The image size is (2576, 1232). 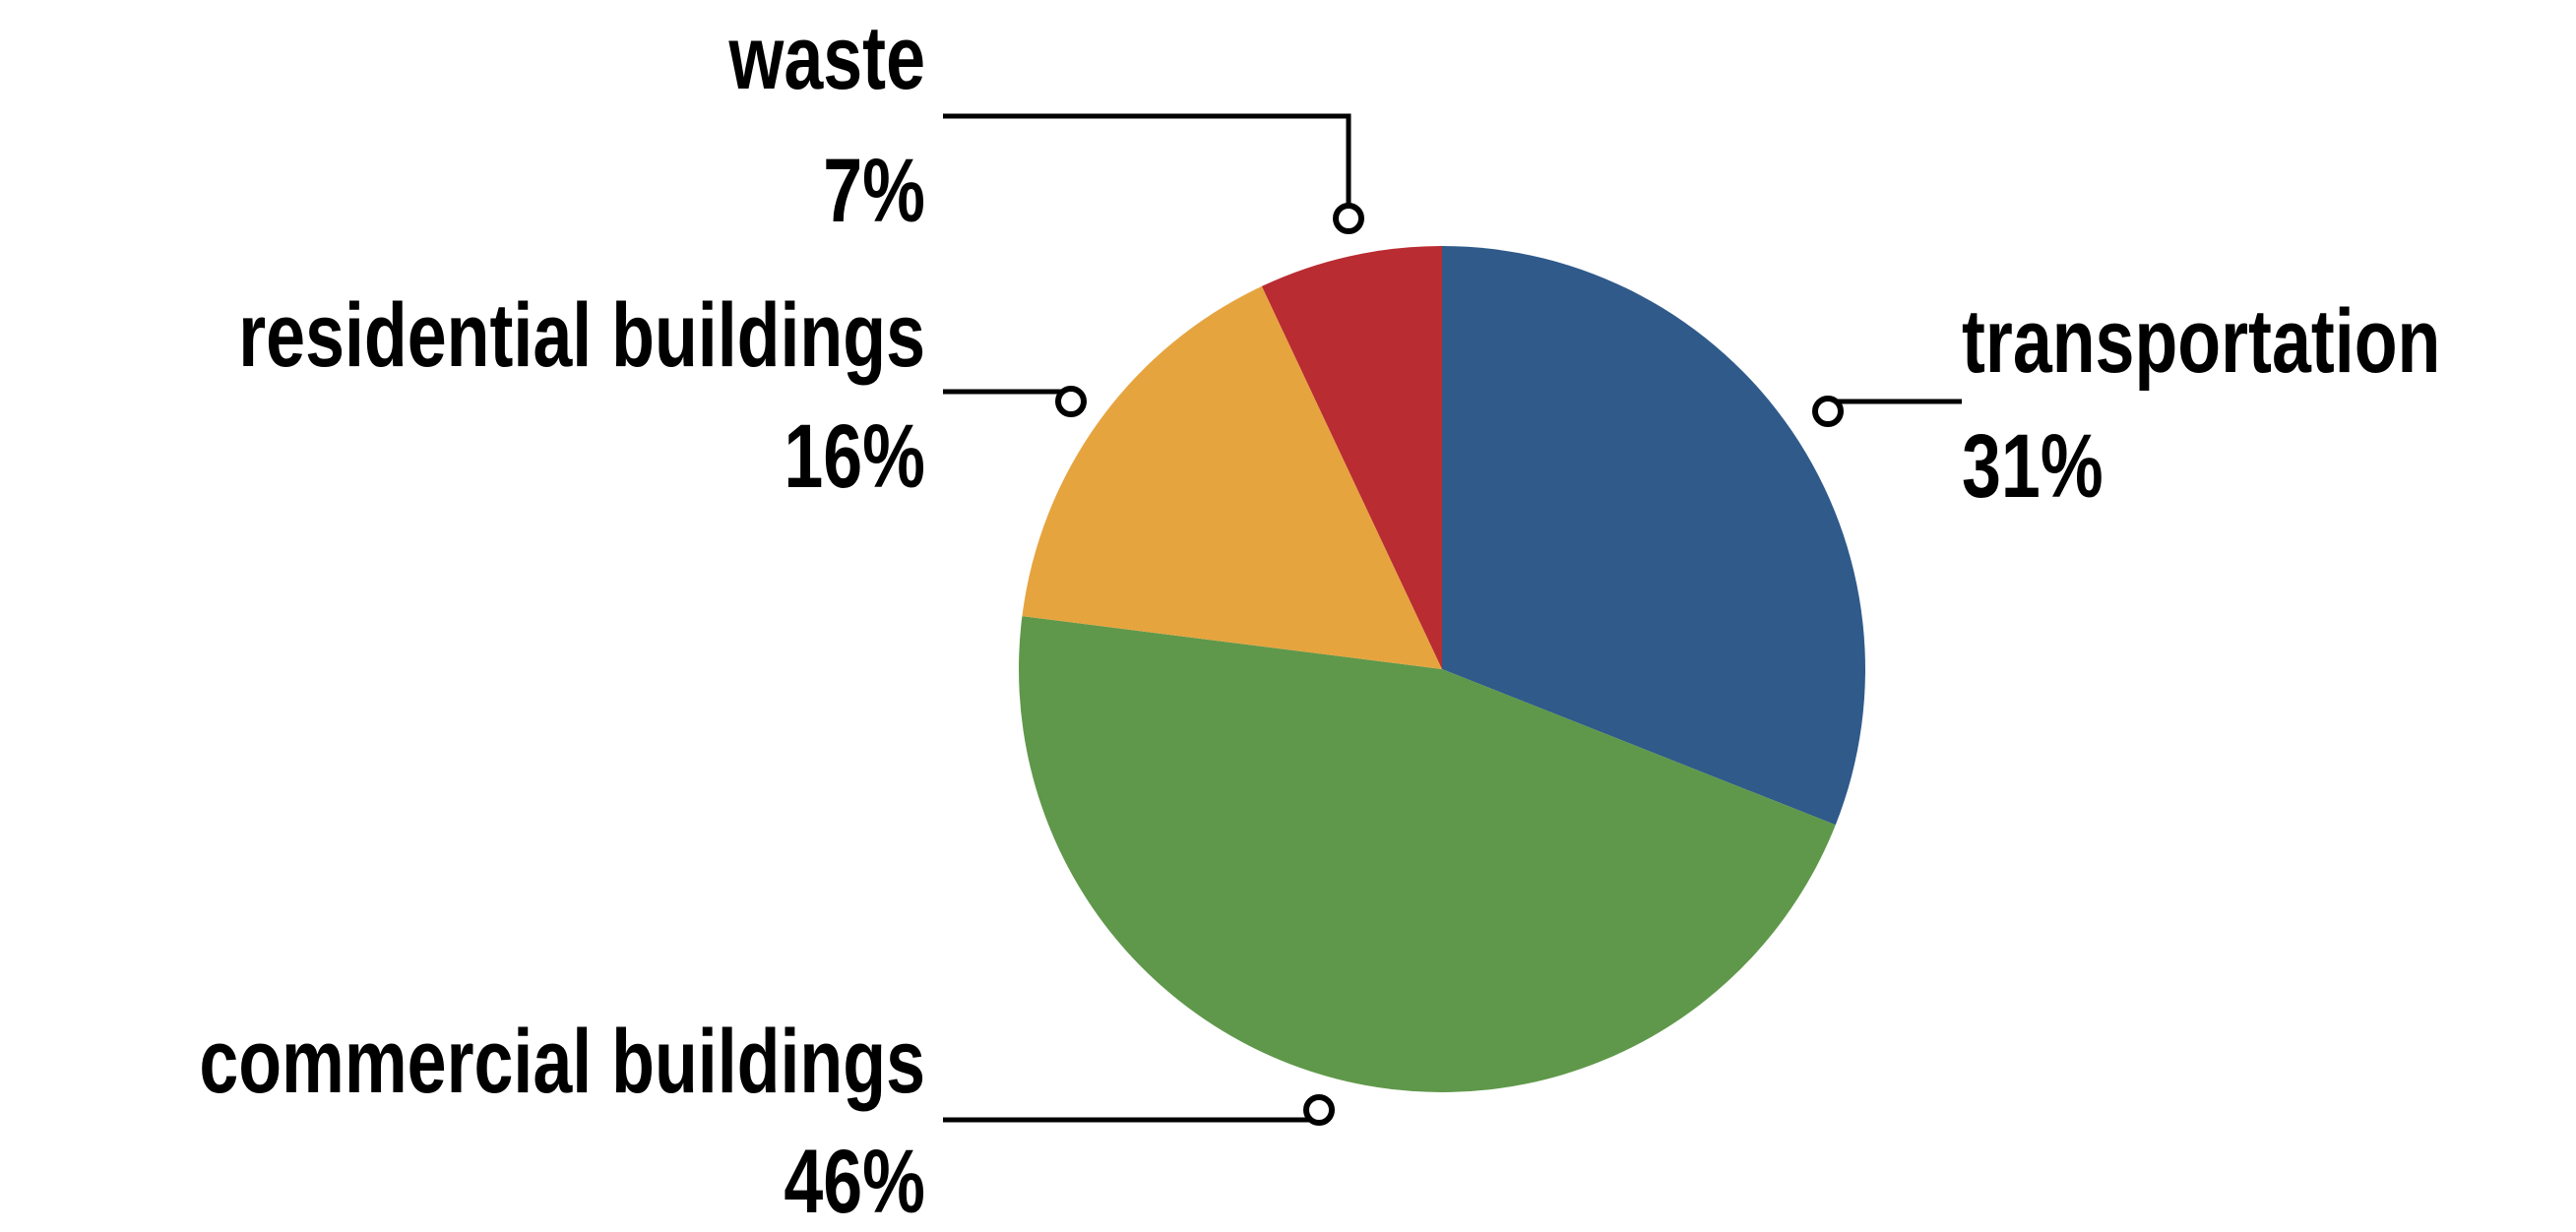 I want to click on pie-slice-transportation, so click(x=1653, y=536).